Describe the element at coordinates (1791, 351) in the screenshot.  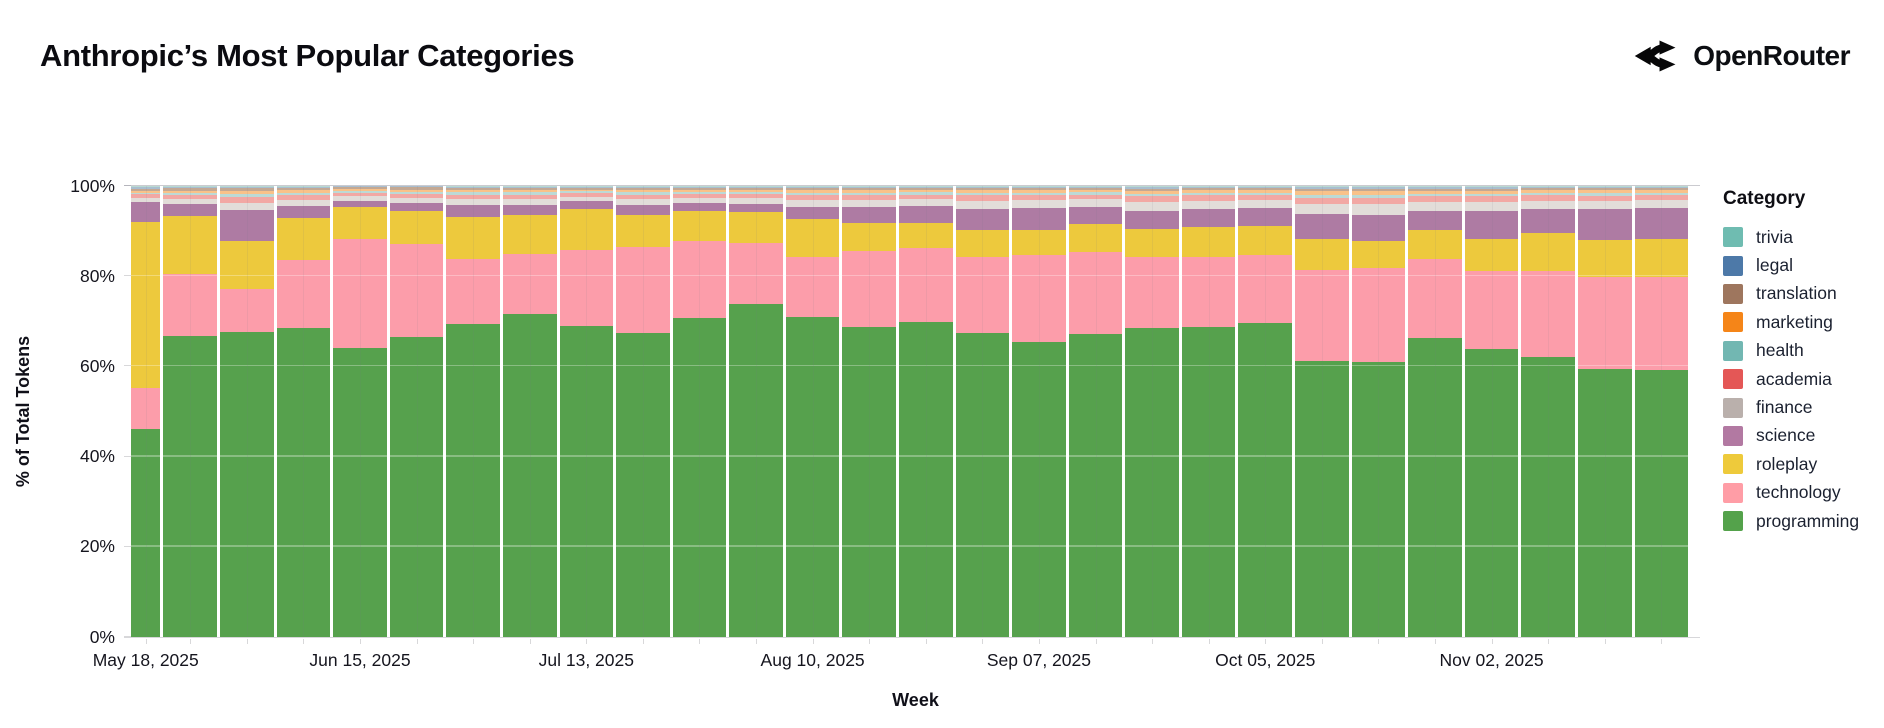
I see `legend-item-health: health` at that location.